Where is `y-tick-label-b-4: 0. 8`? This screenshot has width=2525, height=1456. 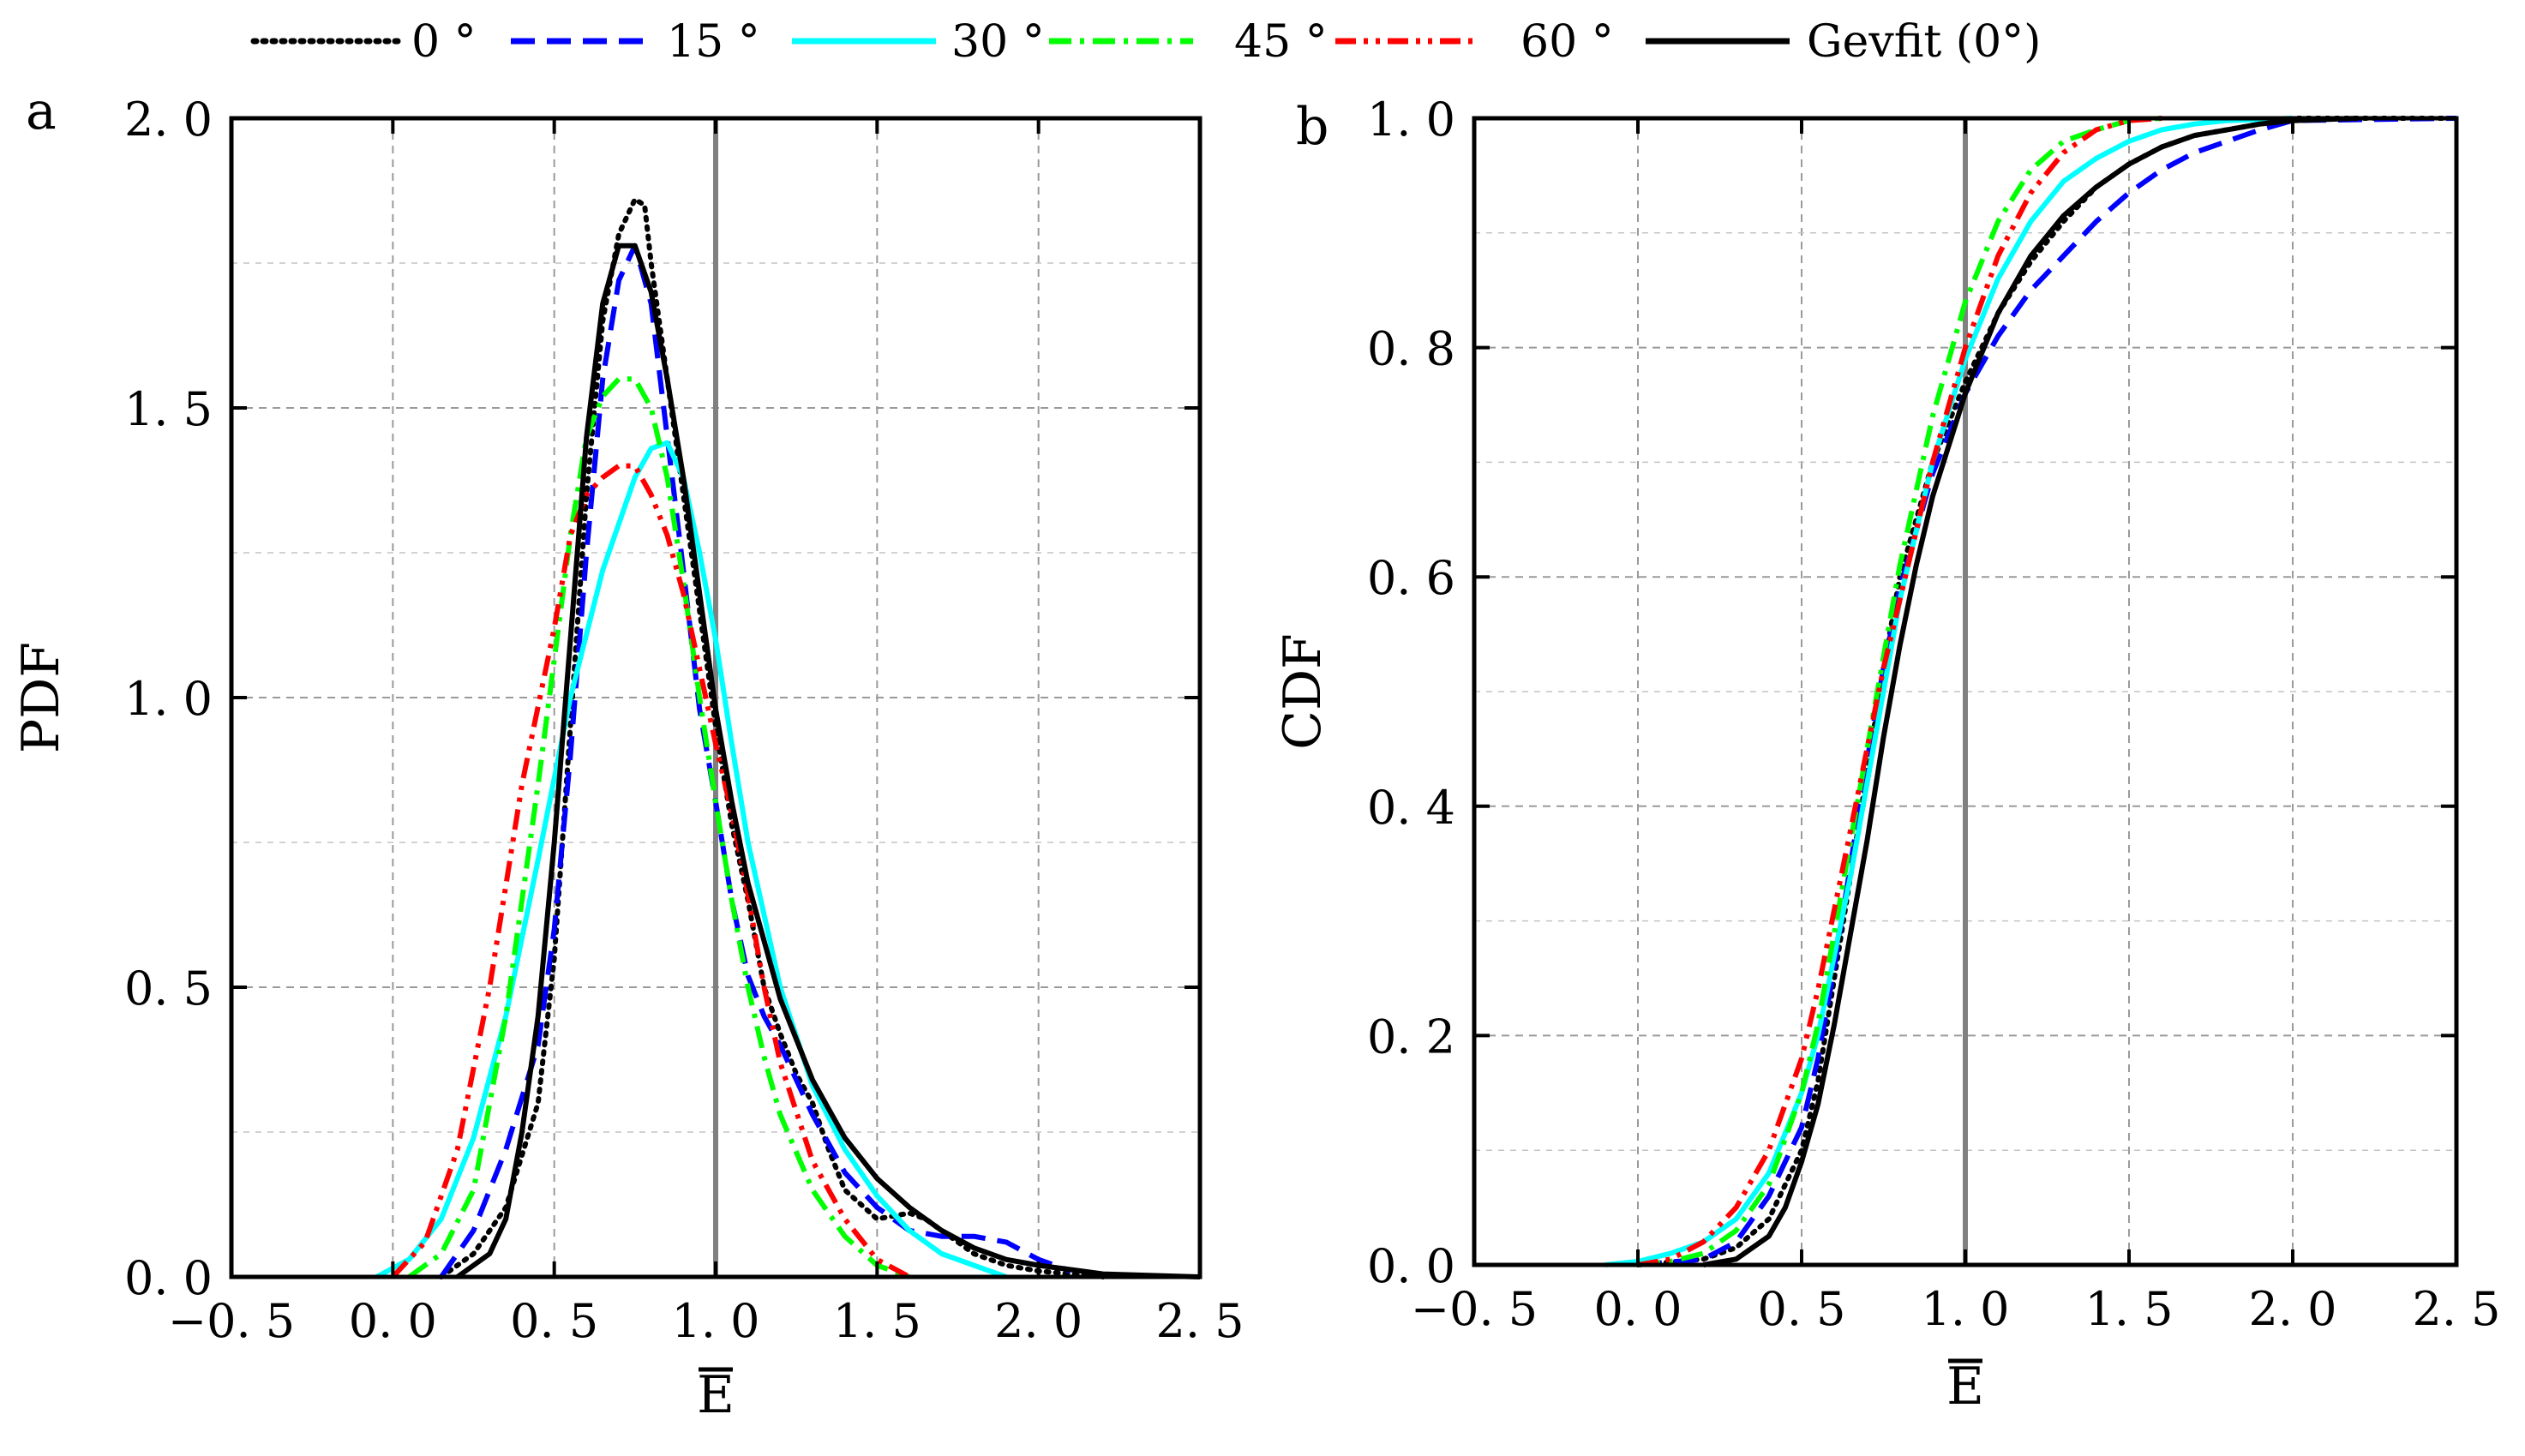
y-tick-label-b-4: 0. 8 is located at coordinates (1411, 349).